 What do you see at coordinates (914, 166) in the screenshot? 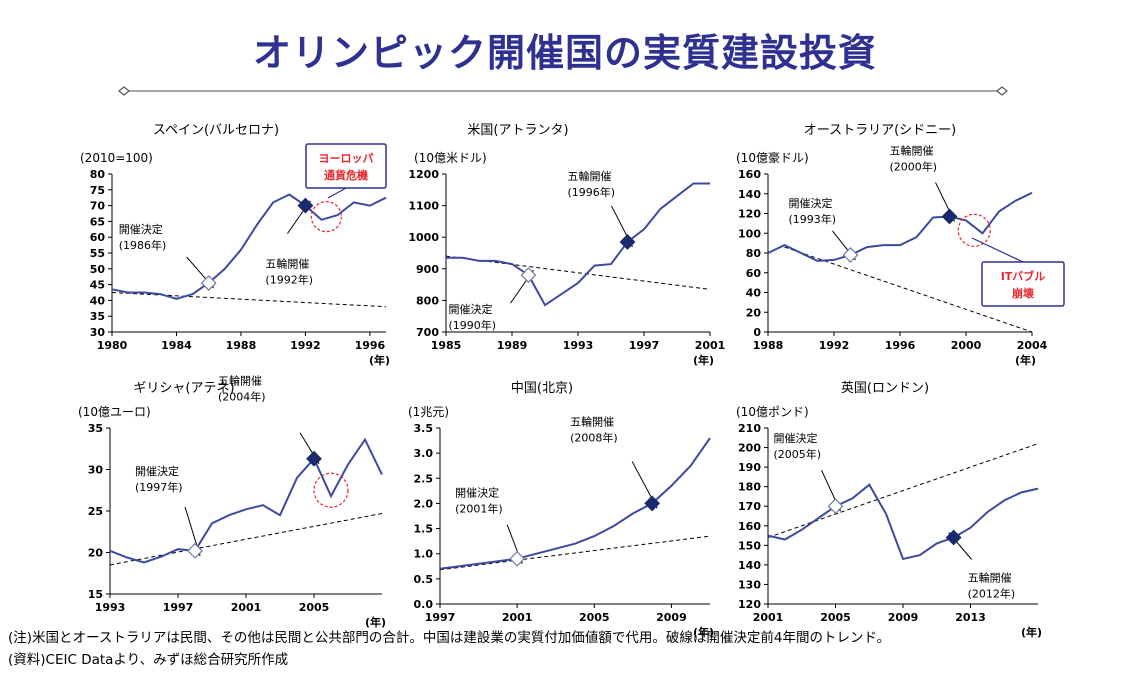
I see `marker-label-year: (2000年)` at bounding box center [914, 166].